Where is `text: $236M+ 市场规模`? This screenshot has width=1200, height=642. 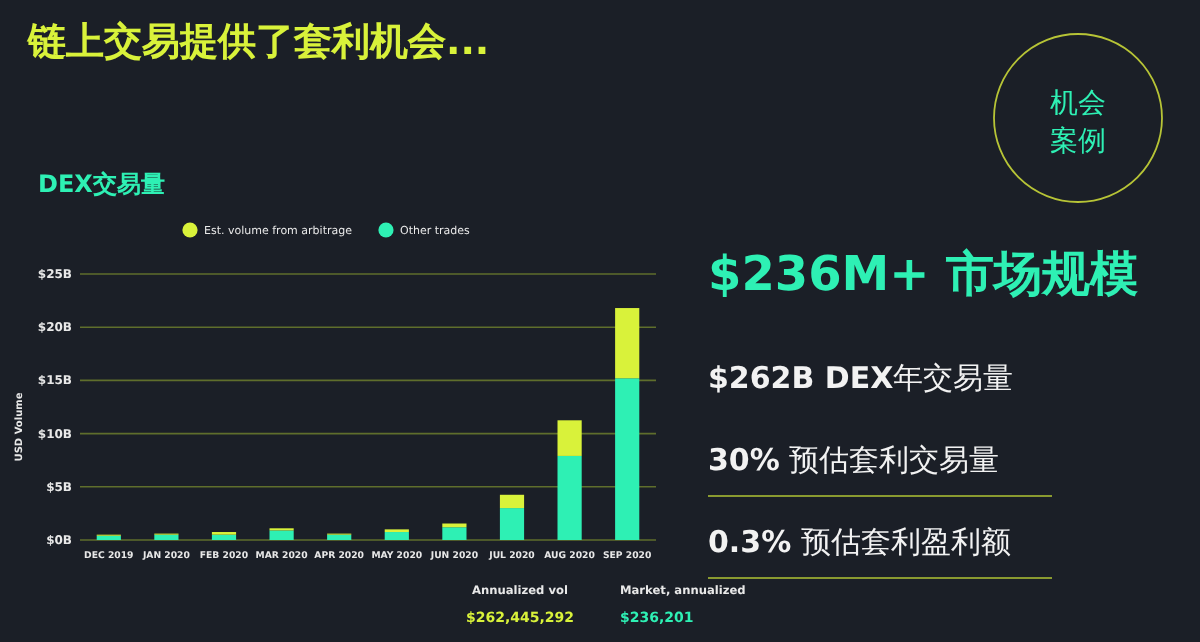
text: $236M+ 市场规模 is located at coordinates (923, 274).